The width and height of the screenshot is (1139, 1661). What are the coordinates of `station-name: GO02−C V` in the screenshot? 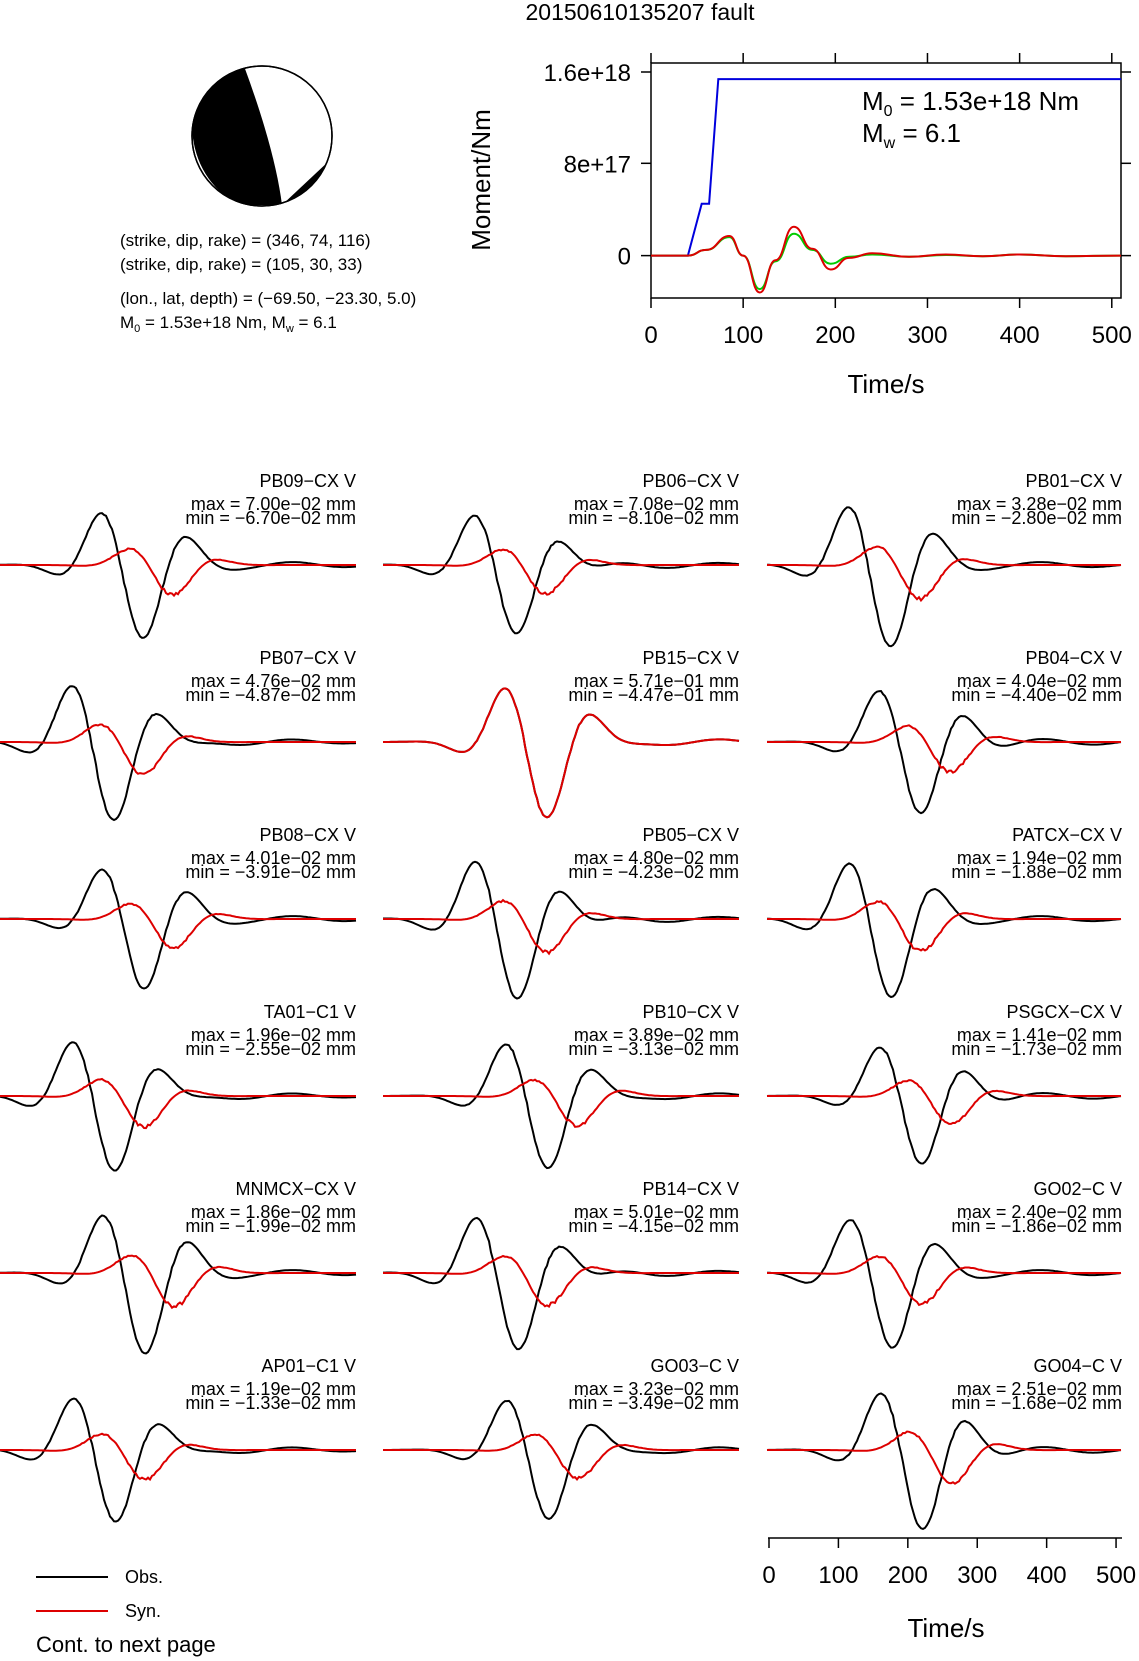 It's located at (1077, 1189).